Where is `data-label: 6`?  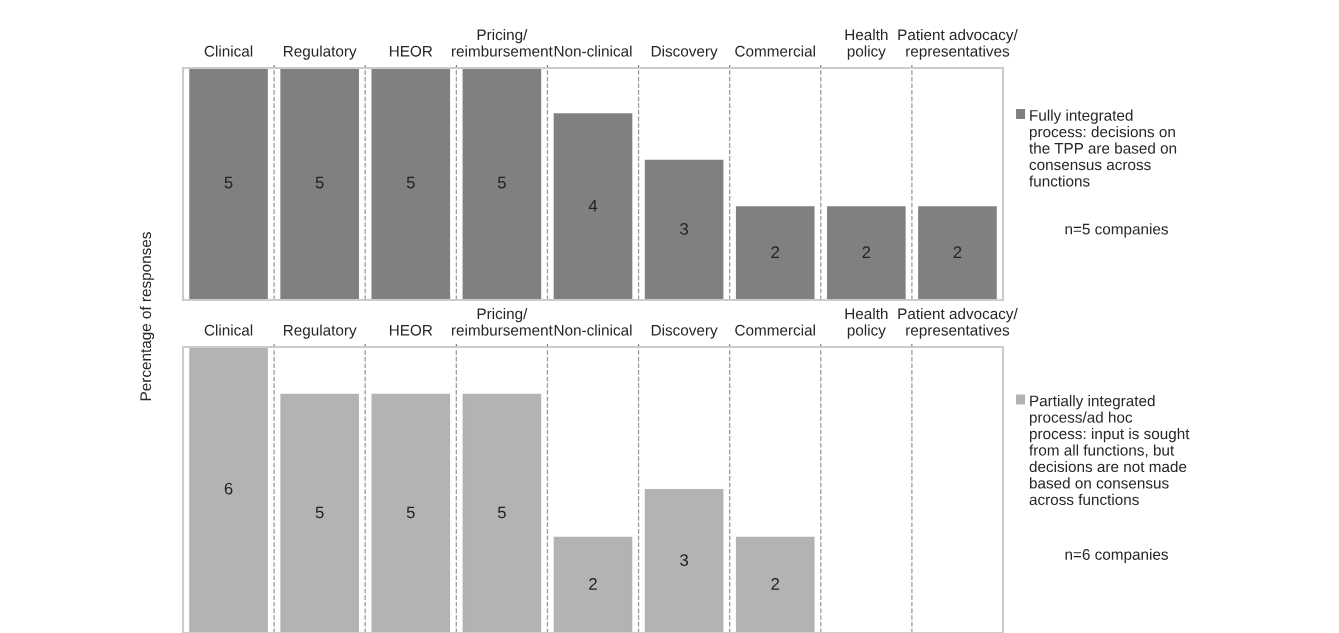
data-label: 6 is located at coordinates (228, 488).